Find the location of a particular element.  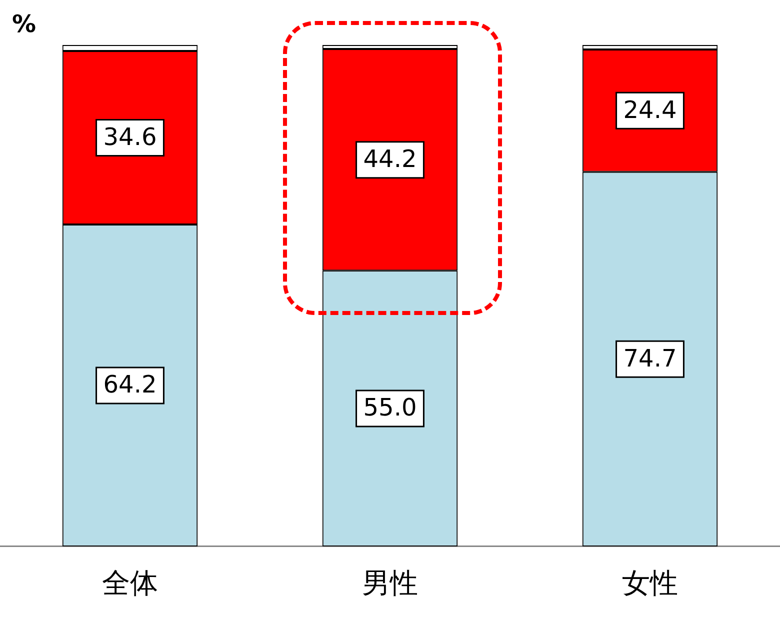

data-label: 24.4 is located at coordinates (650, 110).